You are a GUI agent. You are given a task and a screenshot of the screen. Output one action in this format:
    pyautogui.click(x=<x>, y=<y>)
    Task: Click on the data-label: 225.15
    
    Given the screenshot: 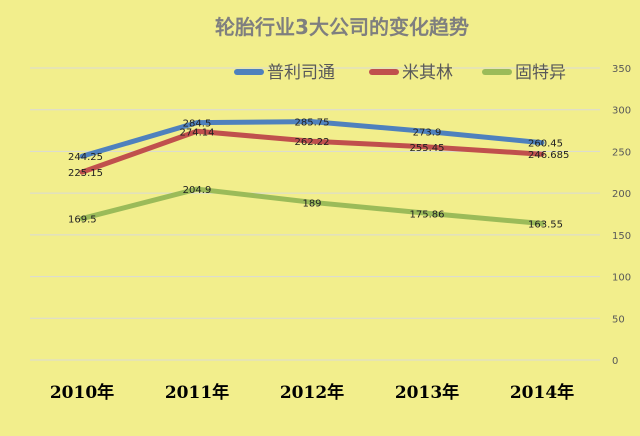 What is the action you would take?
    pyautogui.click(x=85, y=173)
    